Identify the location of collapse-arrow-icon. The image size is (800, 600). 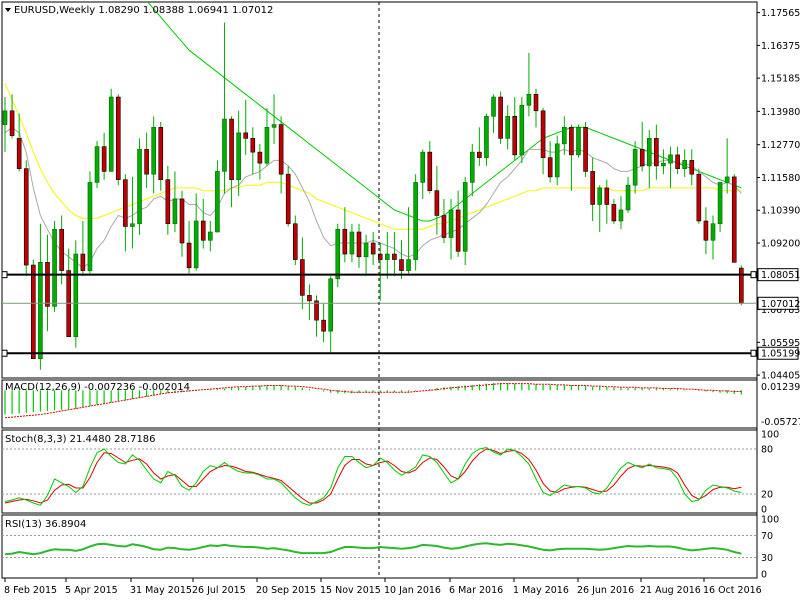
(8, 10).